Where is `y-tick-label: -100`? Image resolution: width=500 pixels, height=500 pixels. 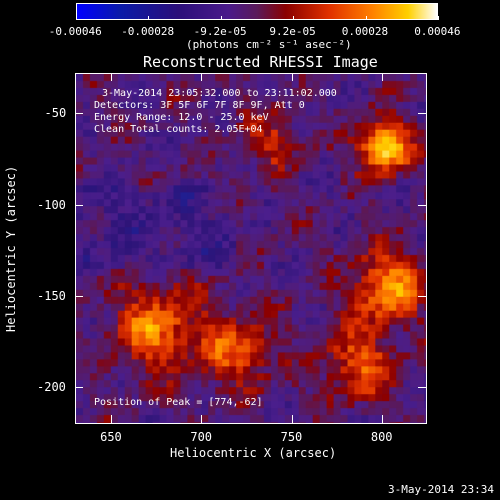 y-tick-label: -100 is located at coordinates (51, 204).